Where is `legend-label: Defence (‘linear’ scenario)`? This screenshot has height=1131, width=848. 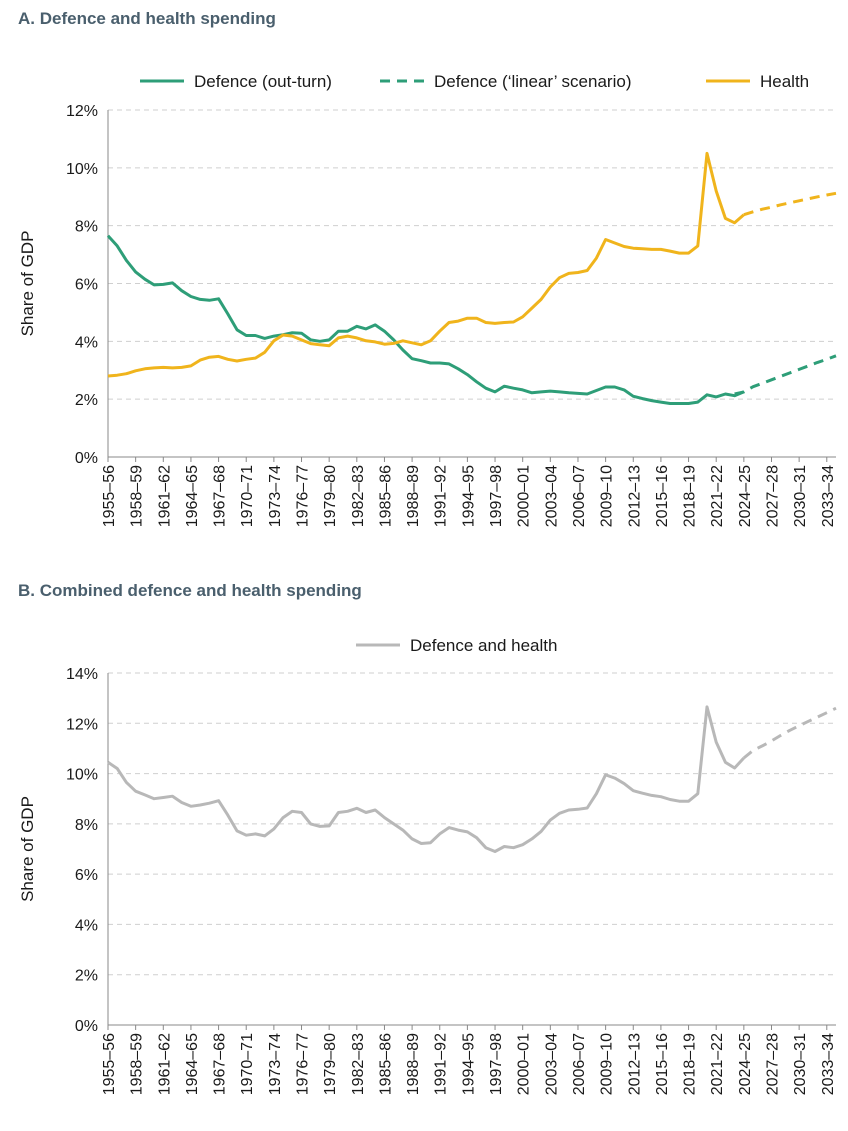
legend-label: Defence (‘linear’ scenario) is located at coordinates (532, 81).